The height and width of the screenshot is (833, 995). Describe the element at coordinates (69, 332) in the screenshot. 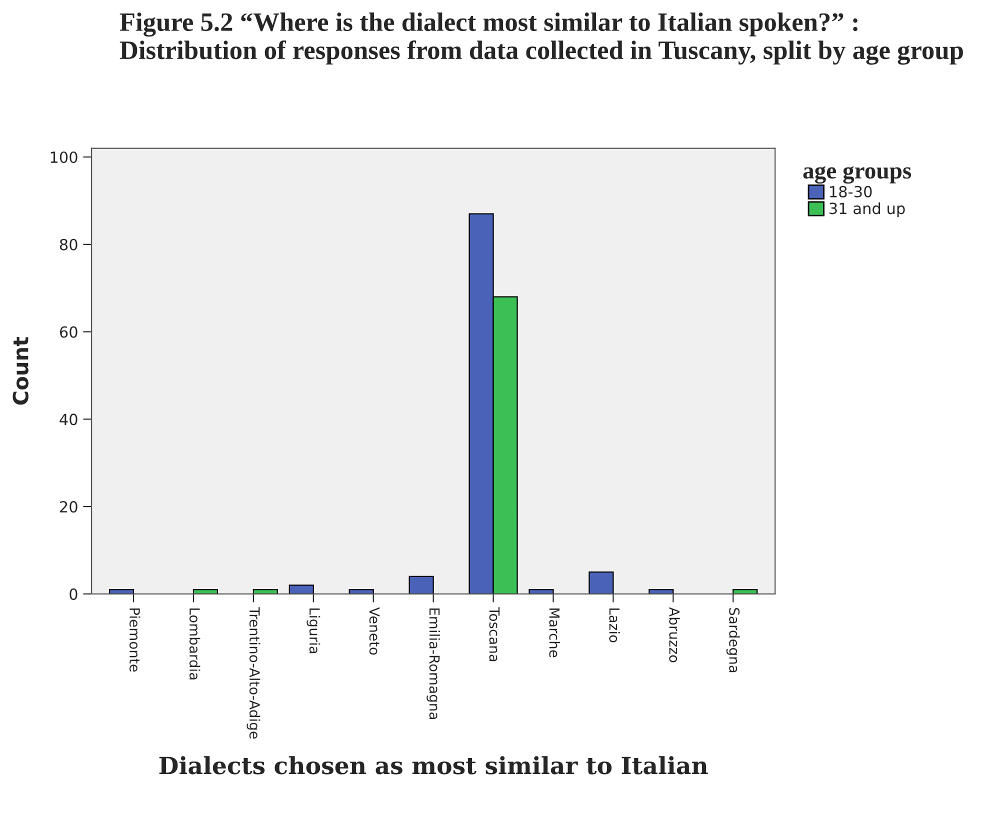

I see `y-tick-label: 60` at that location.